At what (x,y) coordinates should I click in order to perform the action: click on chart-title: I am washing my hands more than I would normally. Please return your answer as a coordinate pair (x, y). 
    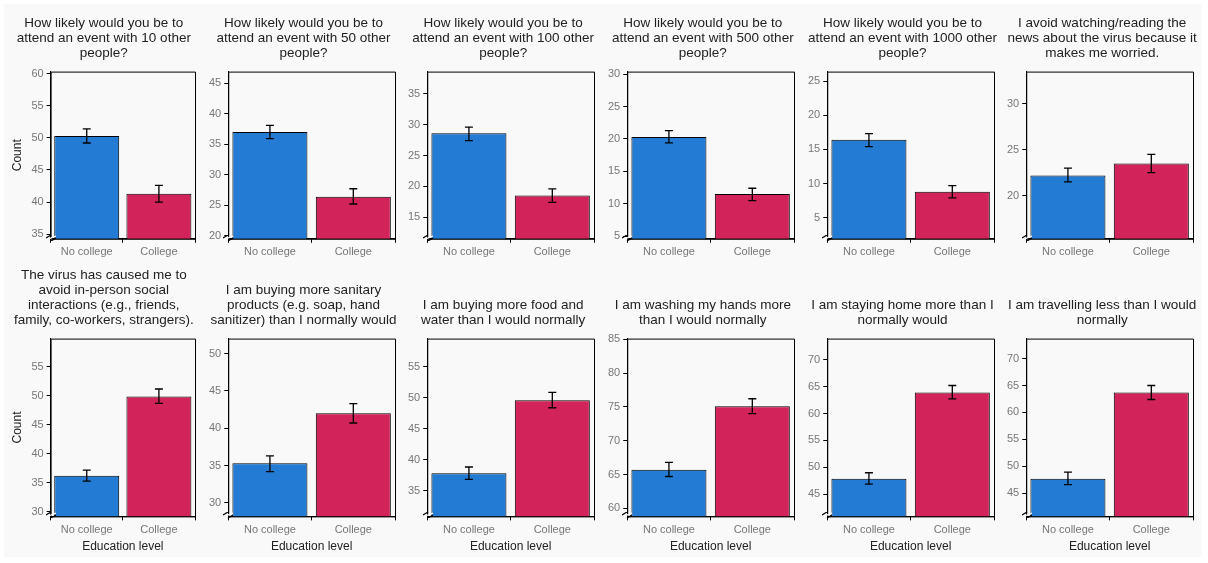
    Looking at the image, I should click on (702, 312).